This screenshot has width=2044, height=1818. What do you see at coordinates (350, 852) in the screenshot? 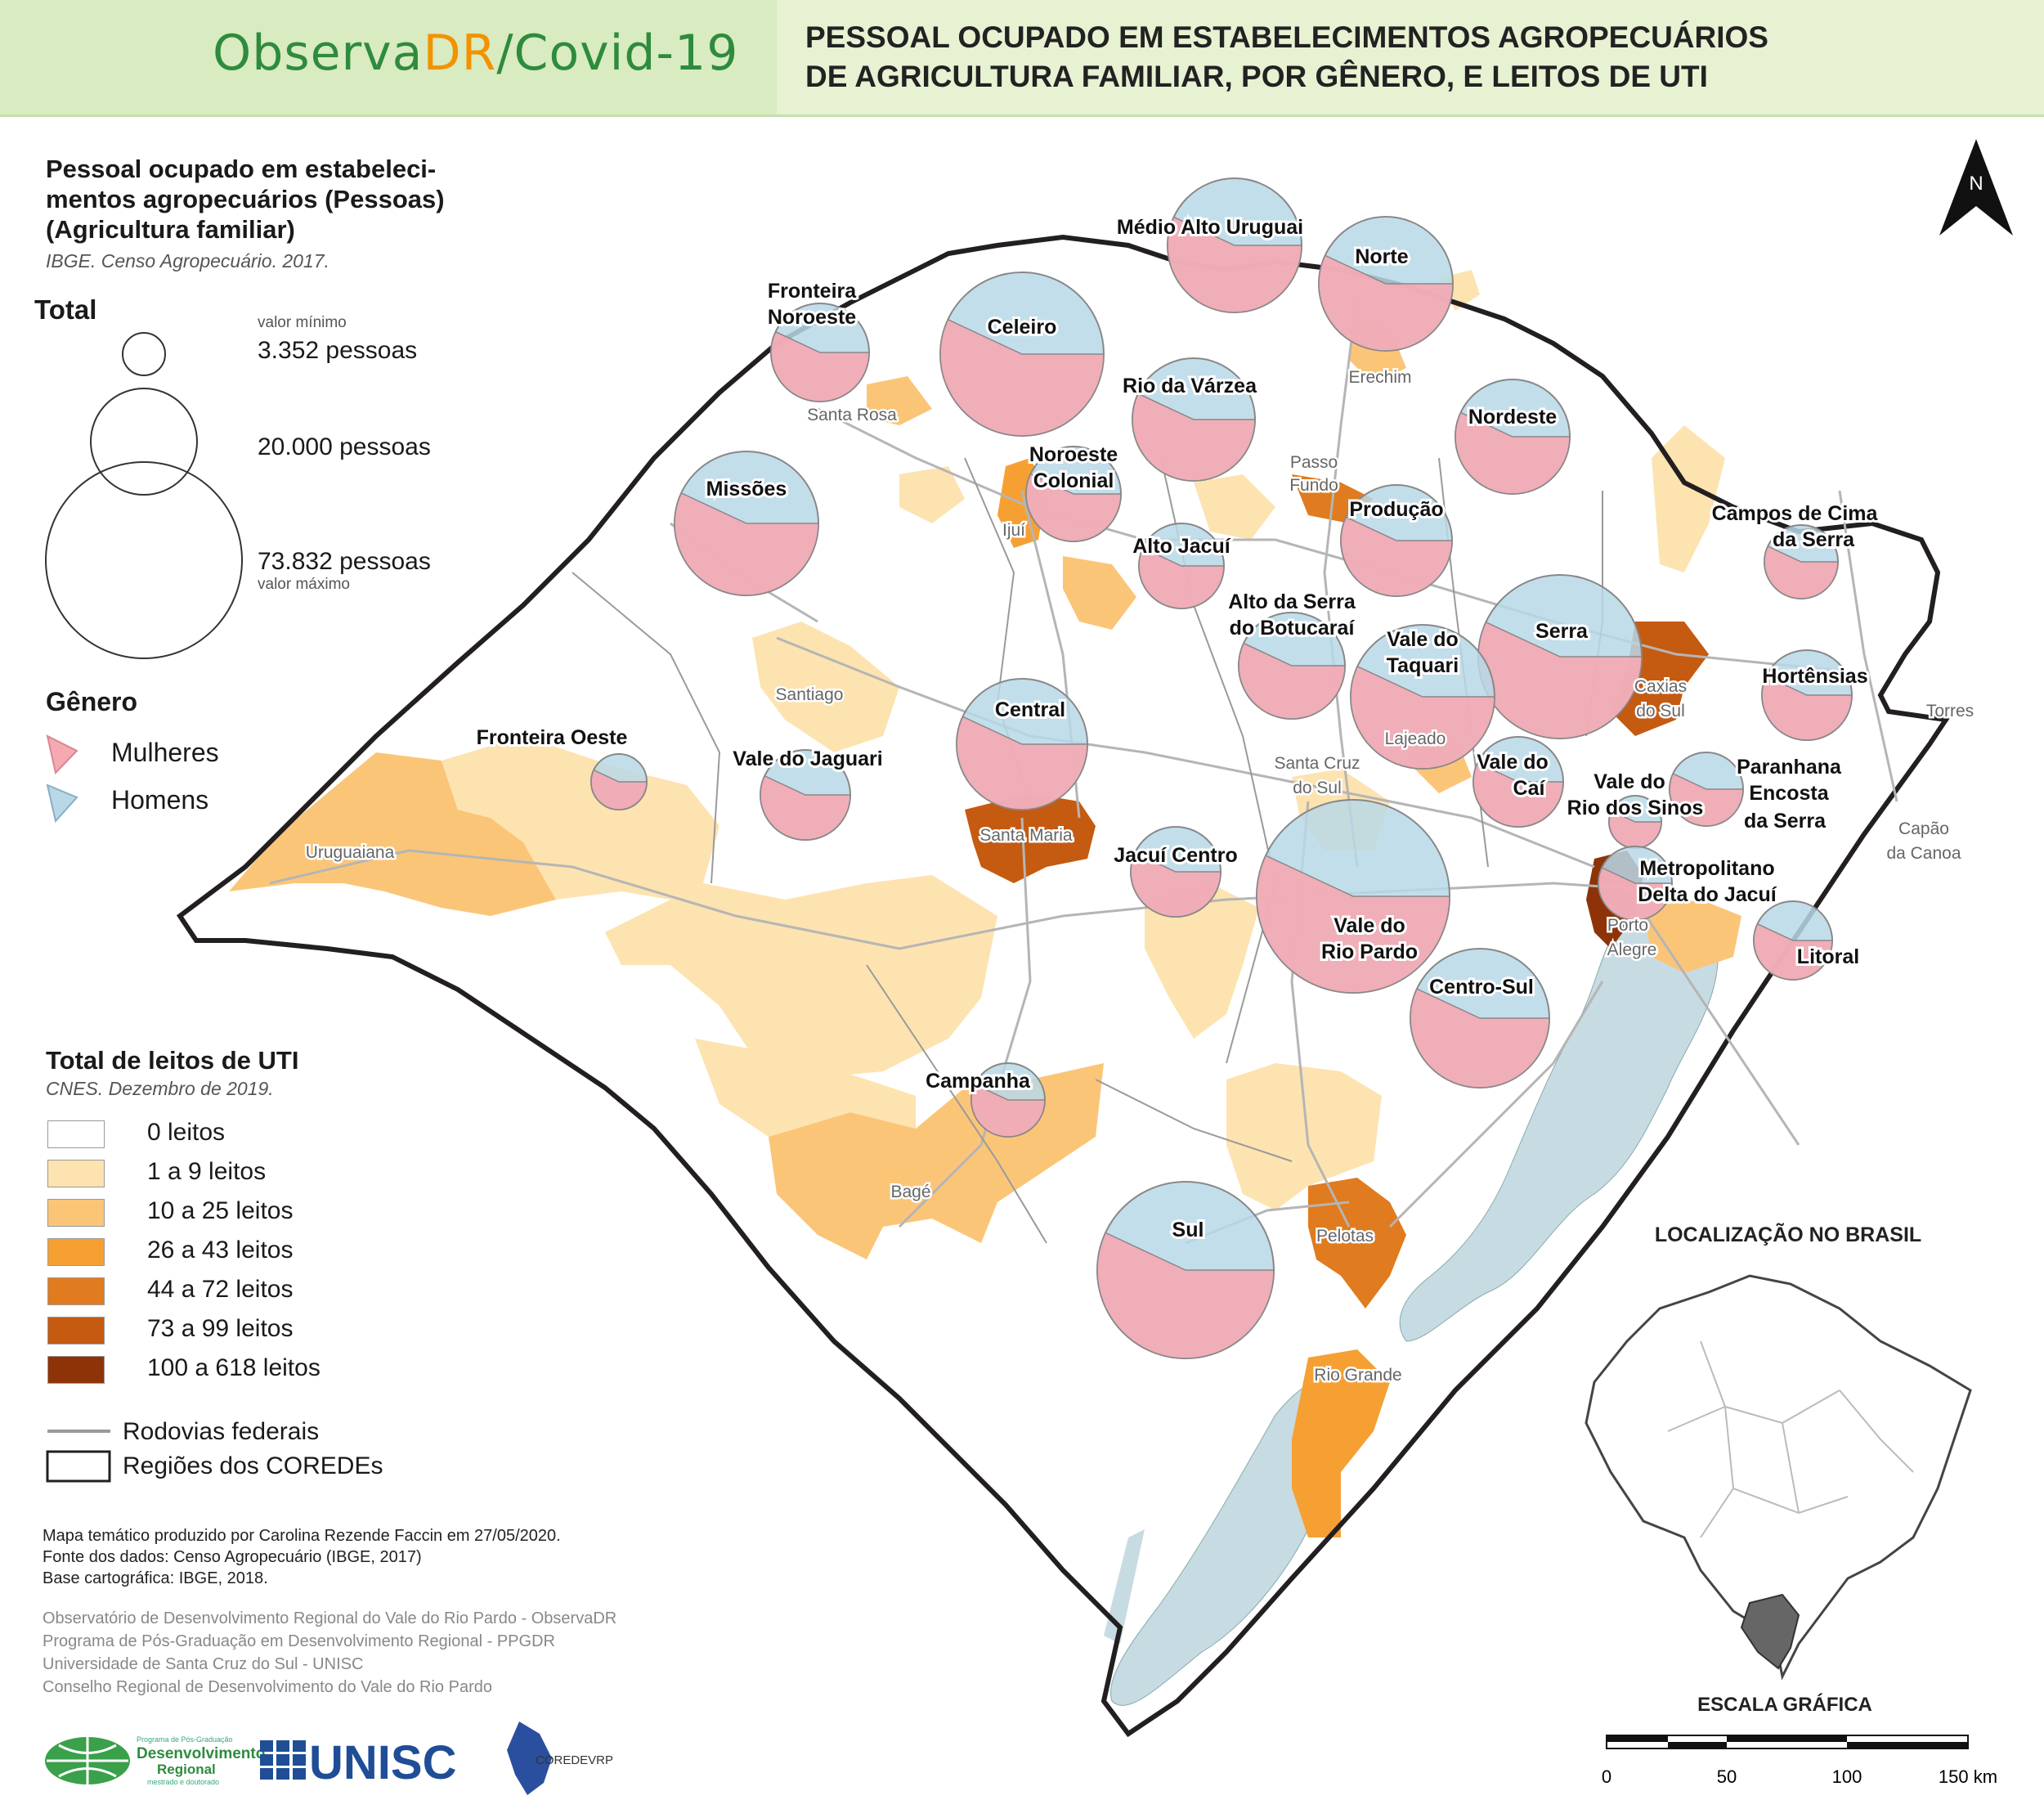
I see `city-label: Uruguaiana` at bounding box center [350, 852].